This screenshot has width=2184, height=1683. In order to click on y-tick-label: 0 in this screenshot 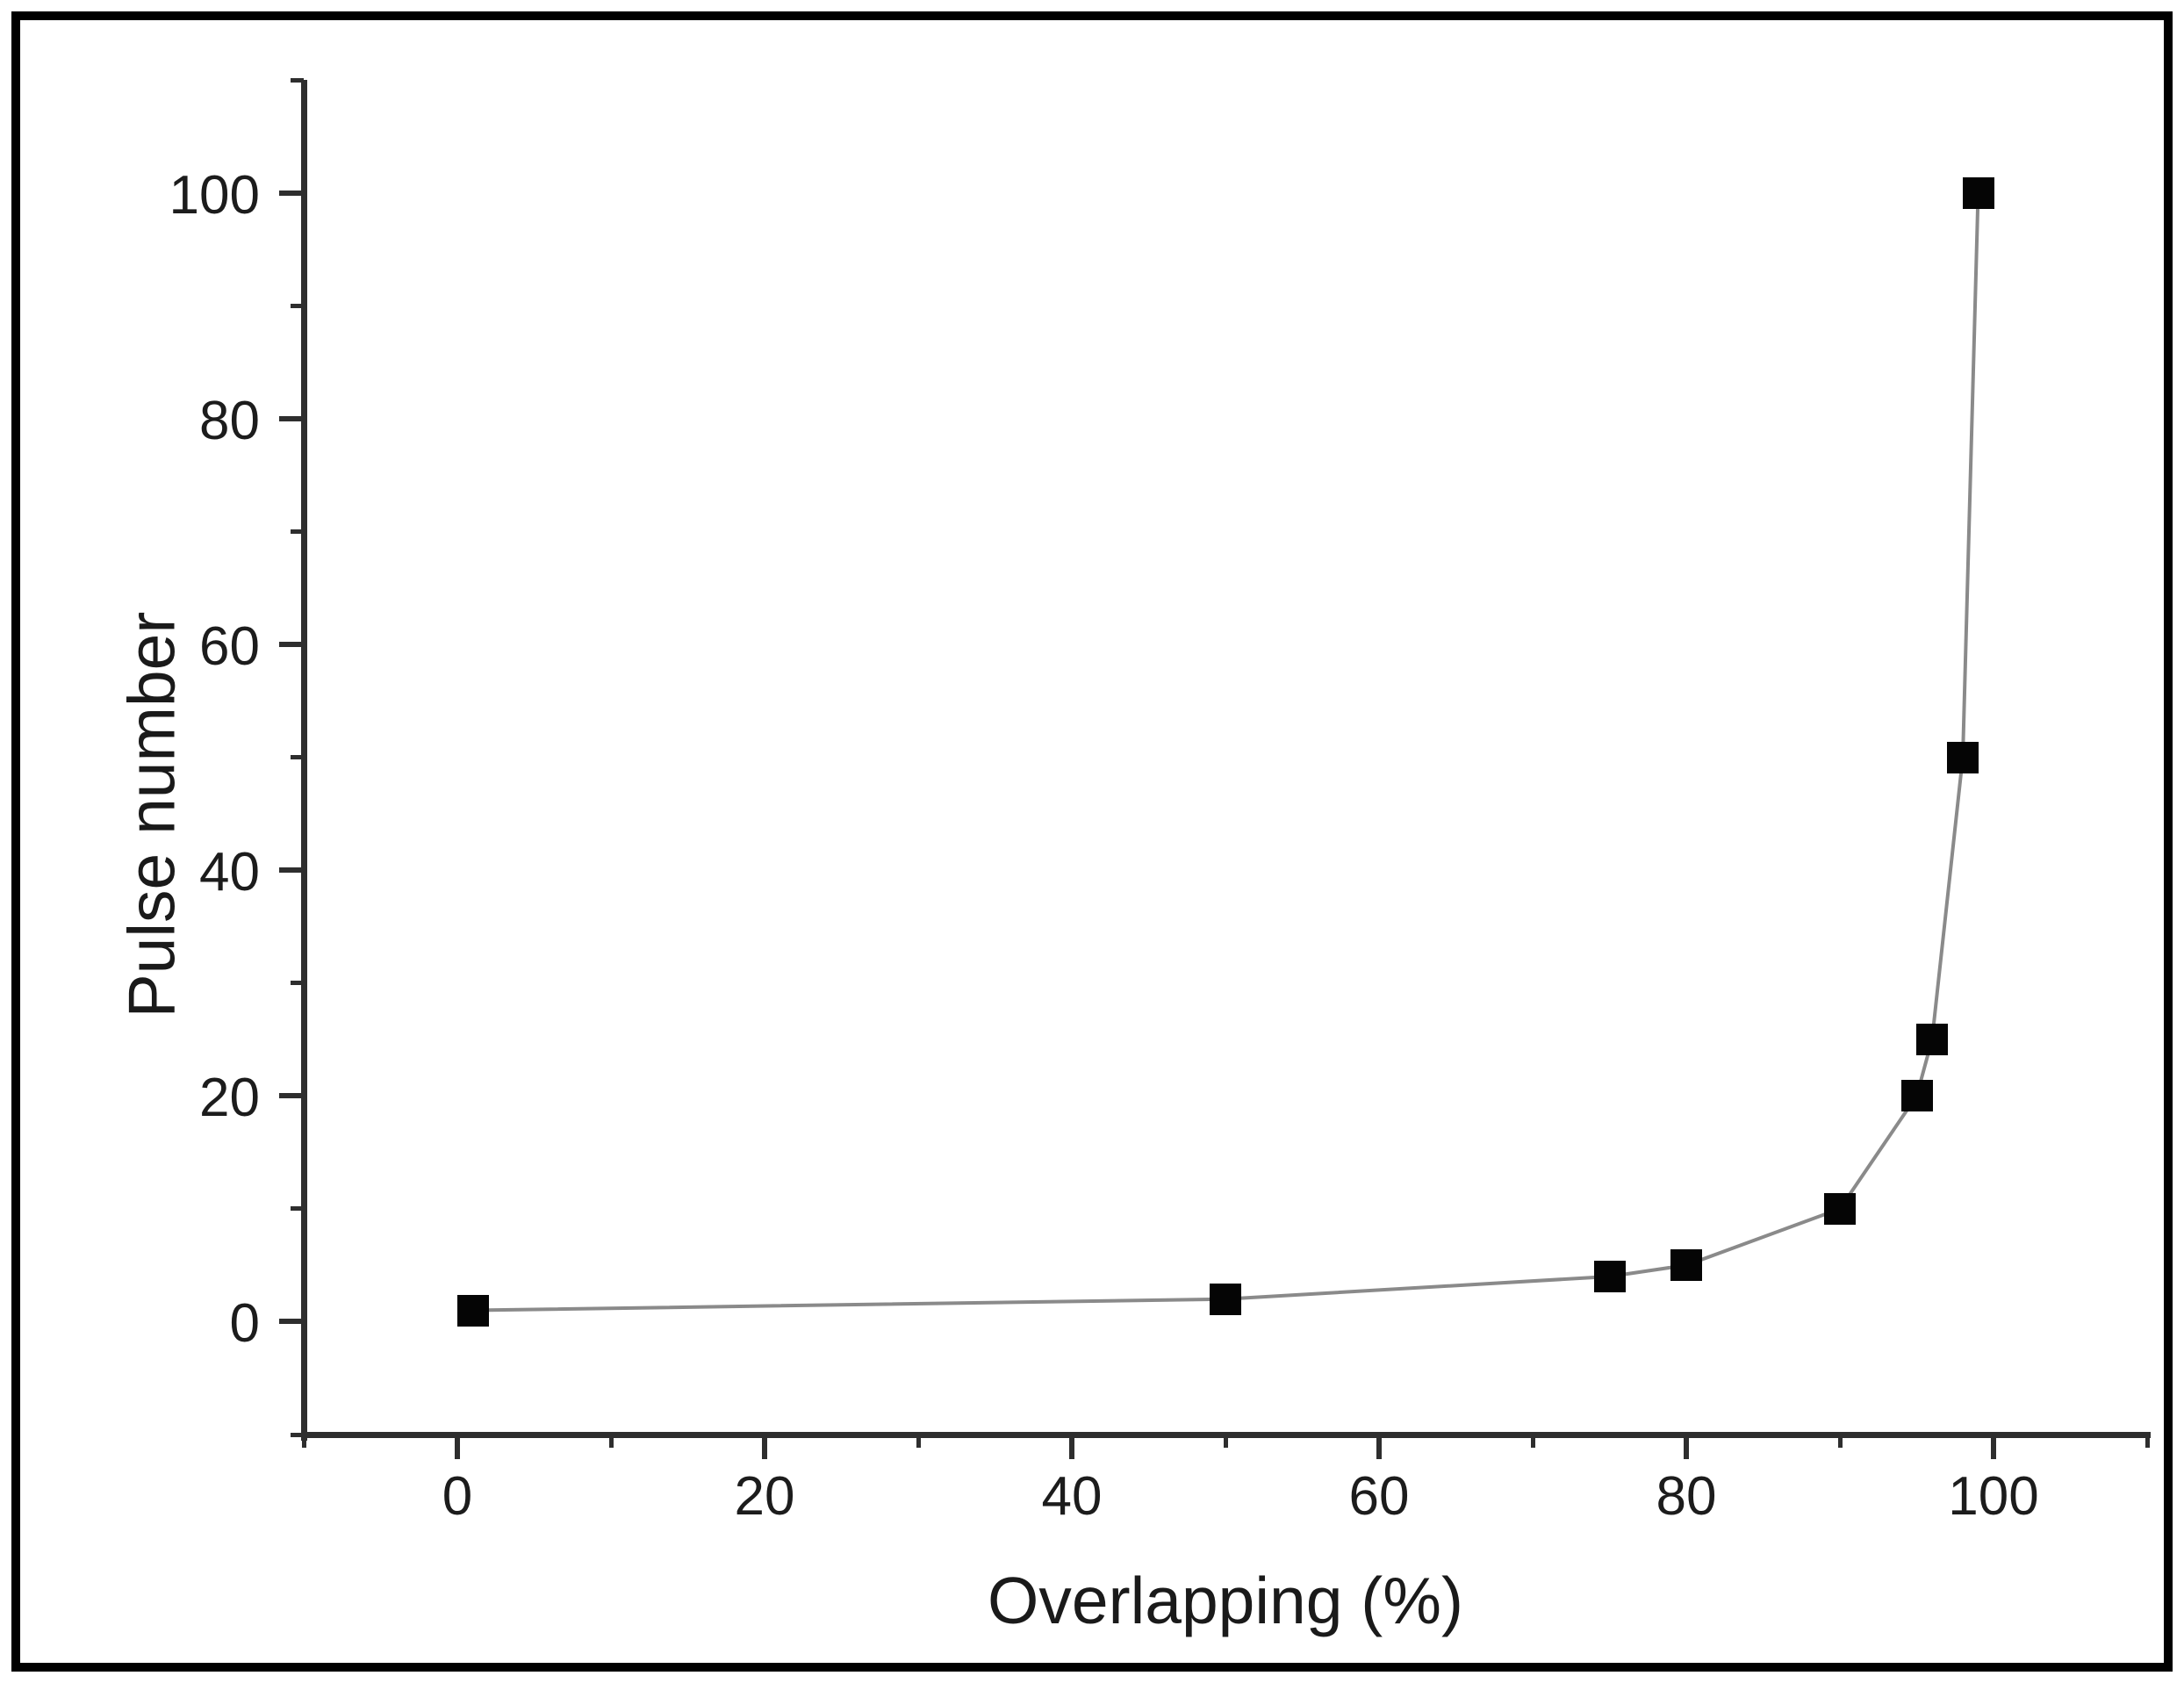, I will do `click(244, 1324)`.